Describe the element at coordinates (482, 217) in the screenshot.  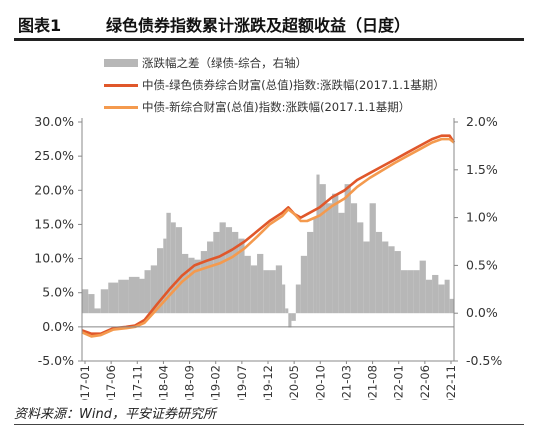
I see `y-tick-label-right: 1.0%` at that location.